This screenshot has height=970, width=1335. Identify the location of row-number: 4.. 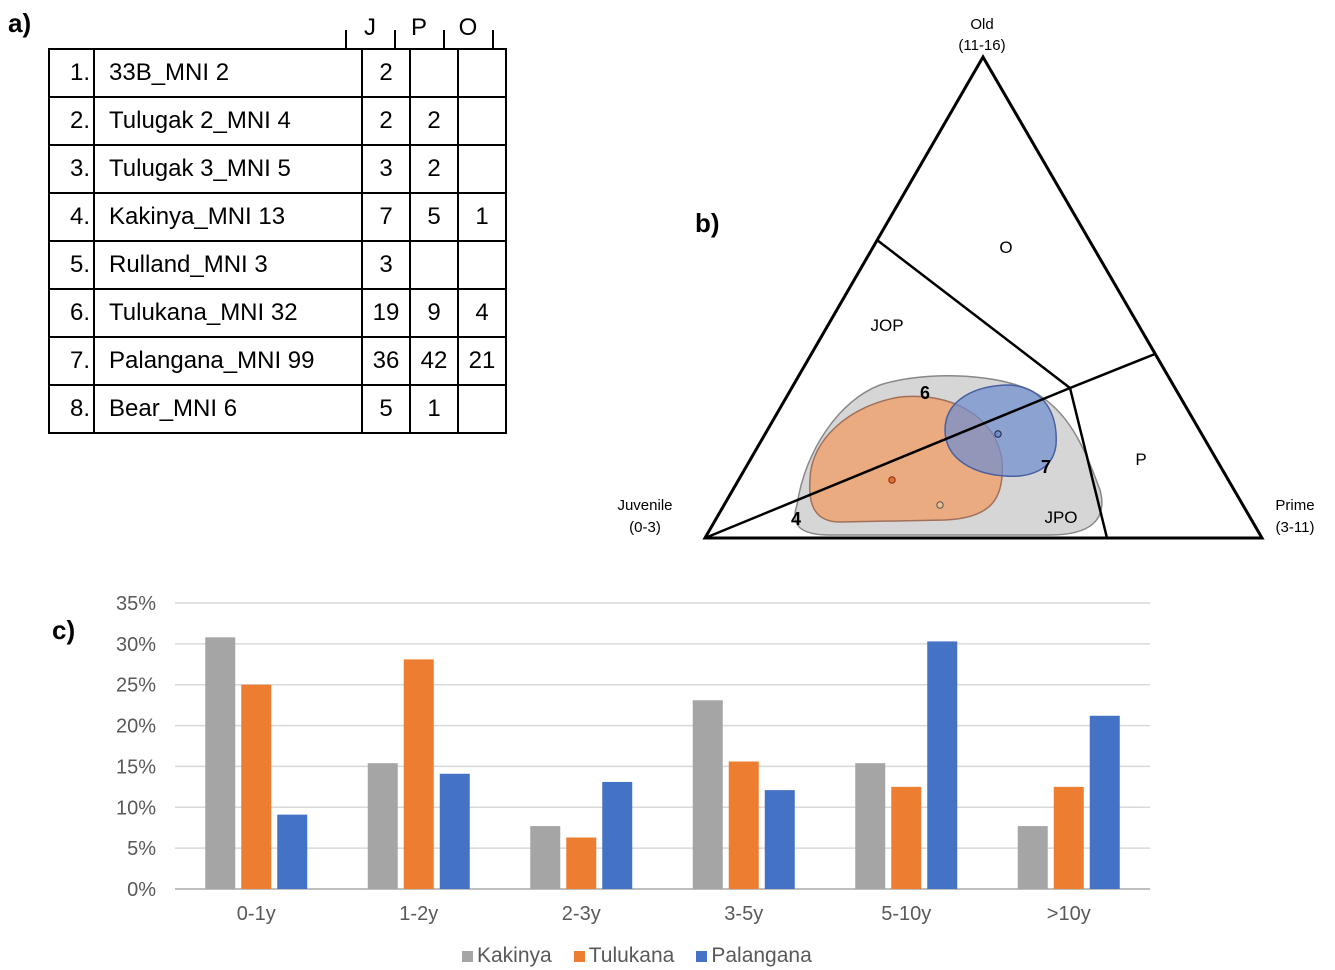
(71, 217).